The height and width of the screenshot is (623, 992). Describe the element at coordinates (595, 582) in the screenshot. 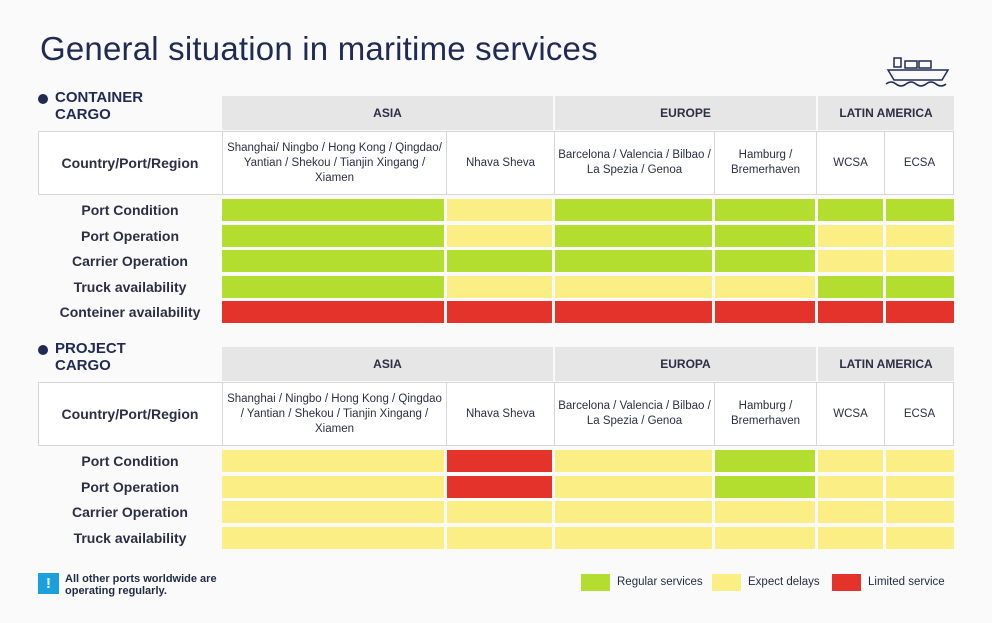

I see `legend-swatch-regular` at that location.